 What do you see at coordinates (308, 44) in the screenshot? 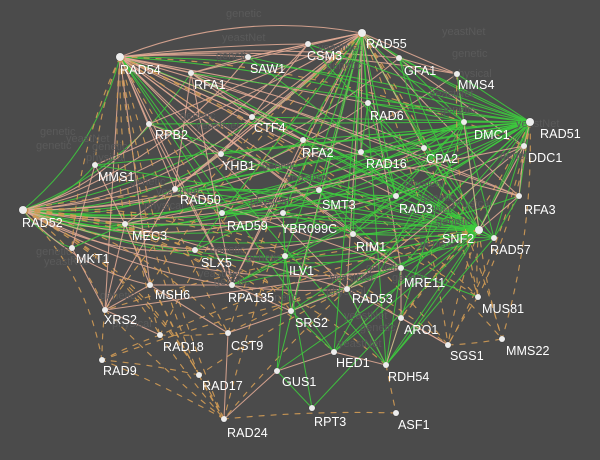
I see `network-node-csm3` at bounding box center [308, 44].